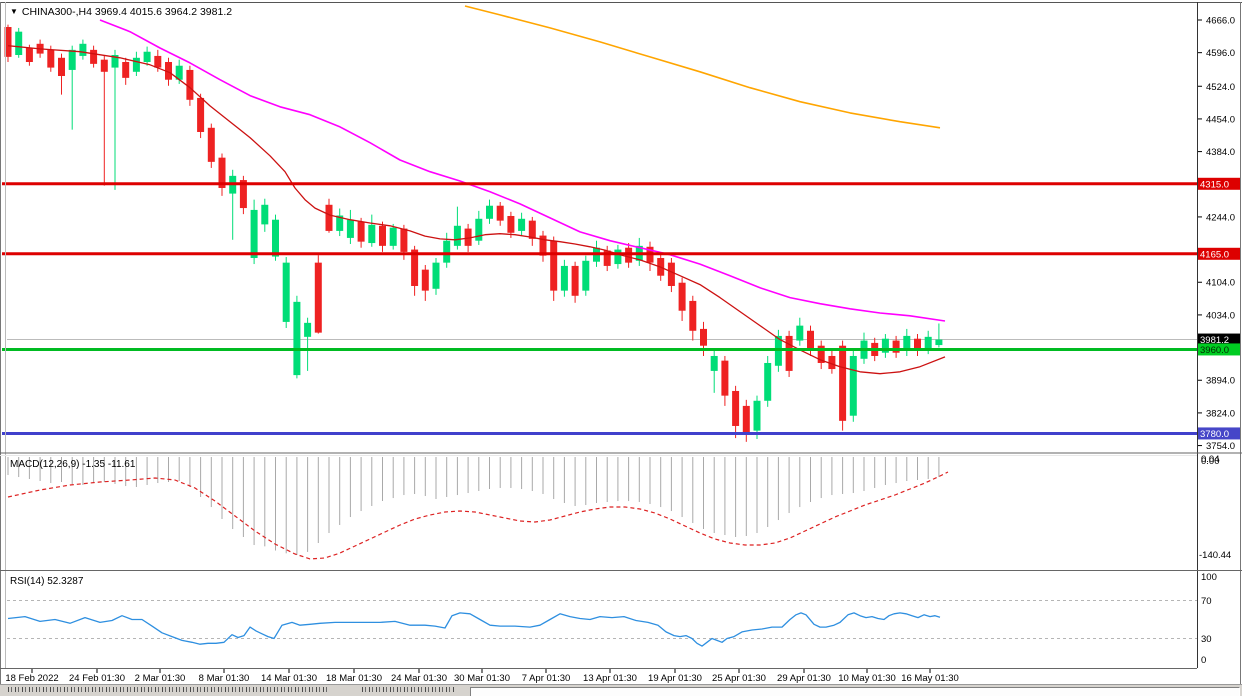 The height and width of the screenshot is (696, 1242). Describe the element at coordinates (1220, 283) in the screenshot. I see `svg-text: 4104.0` at that location.